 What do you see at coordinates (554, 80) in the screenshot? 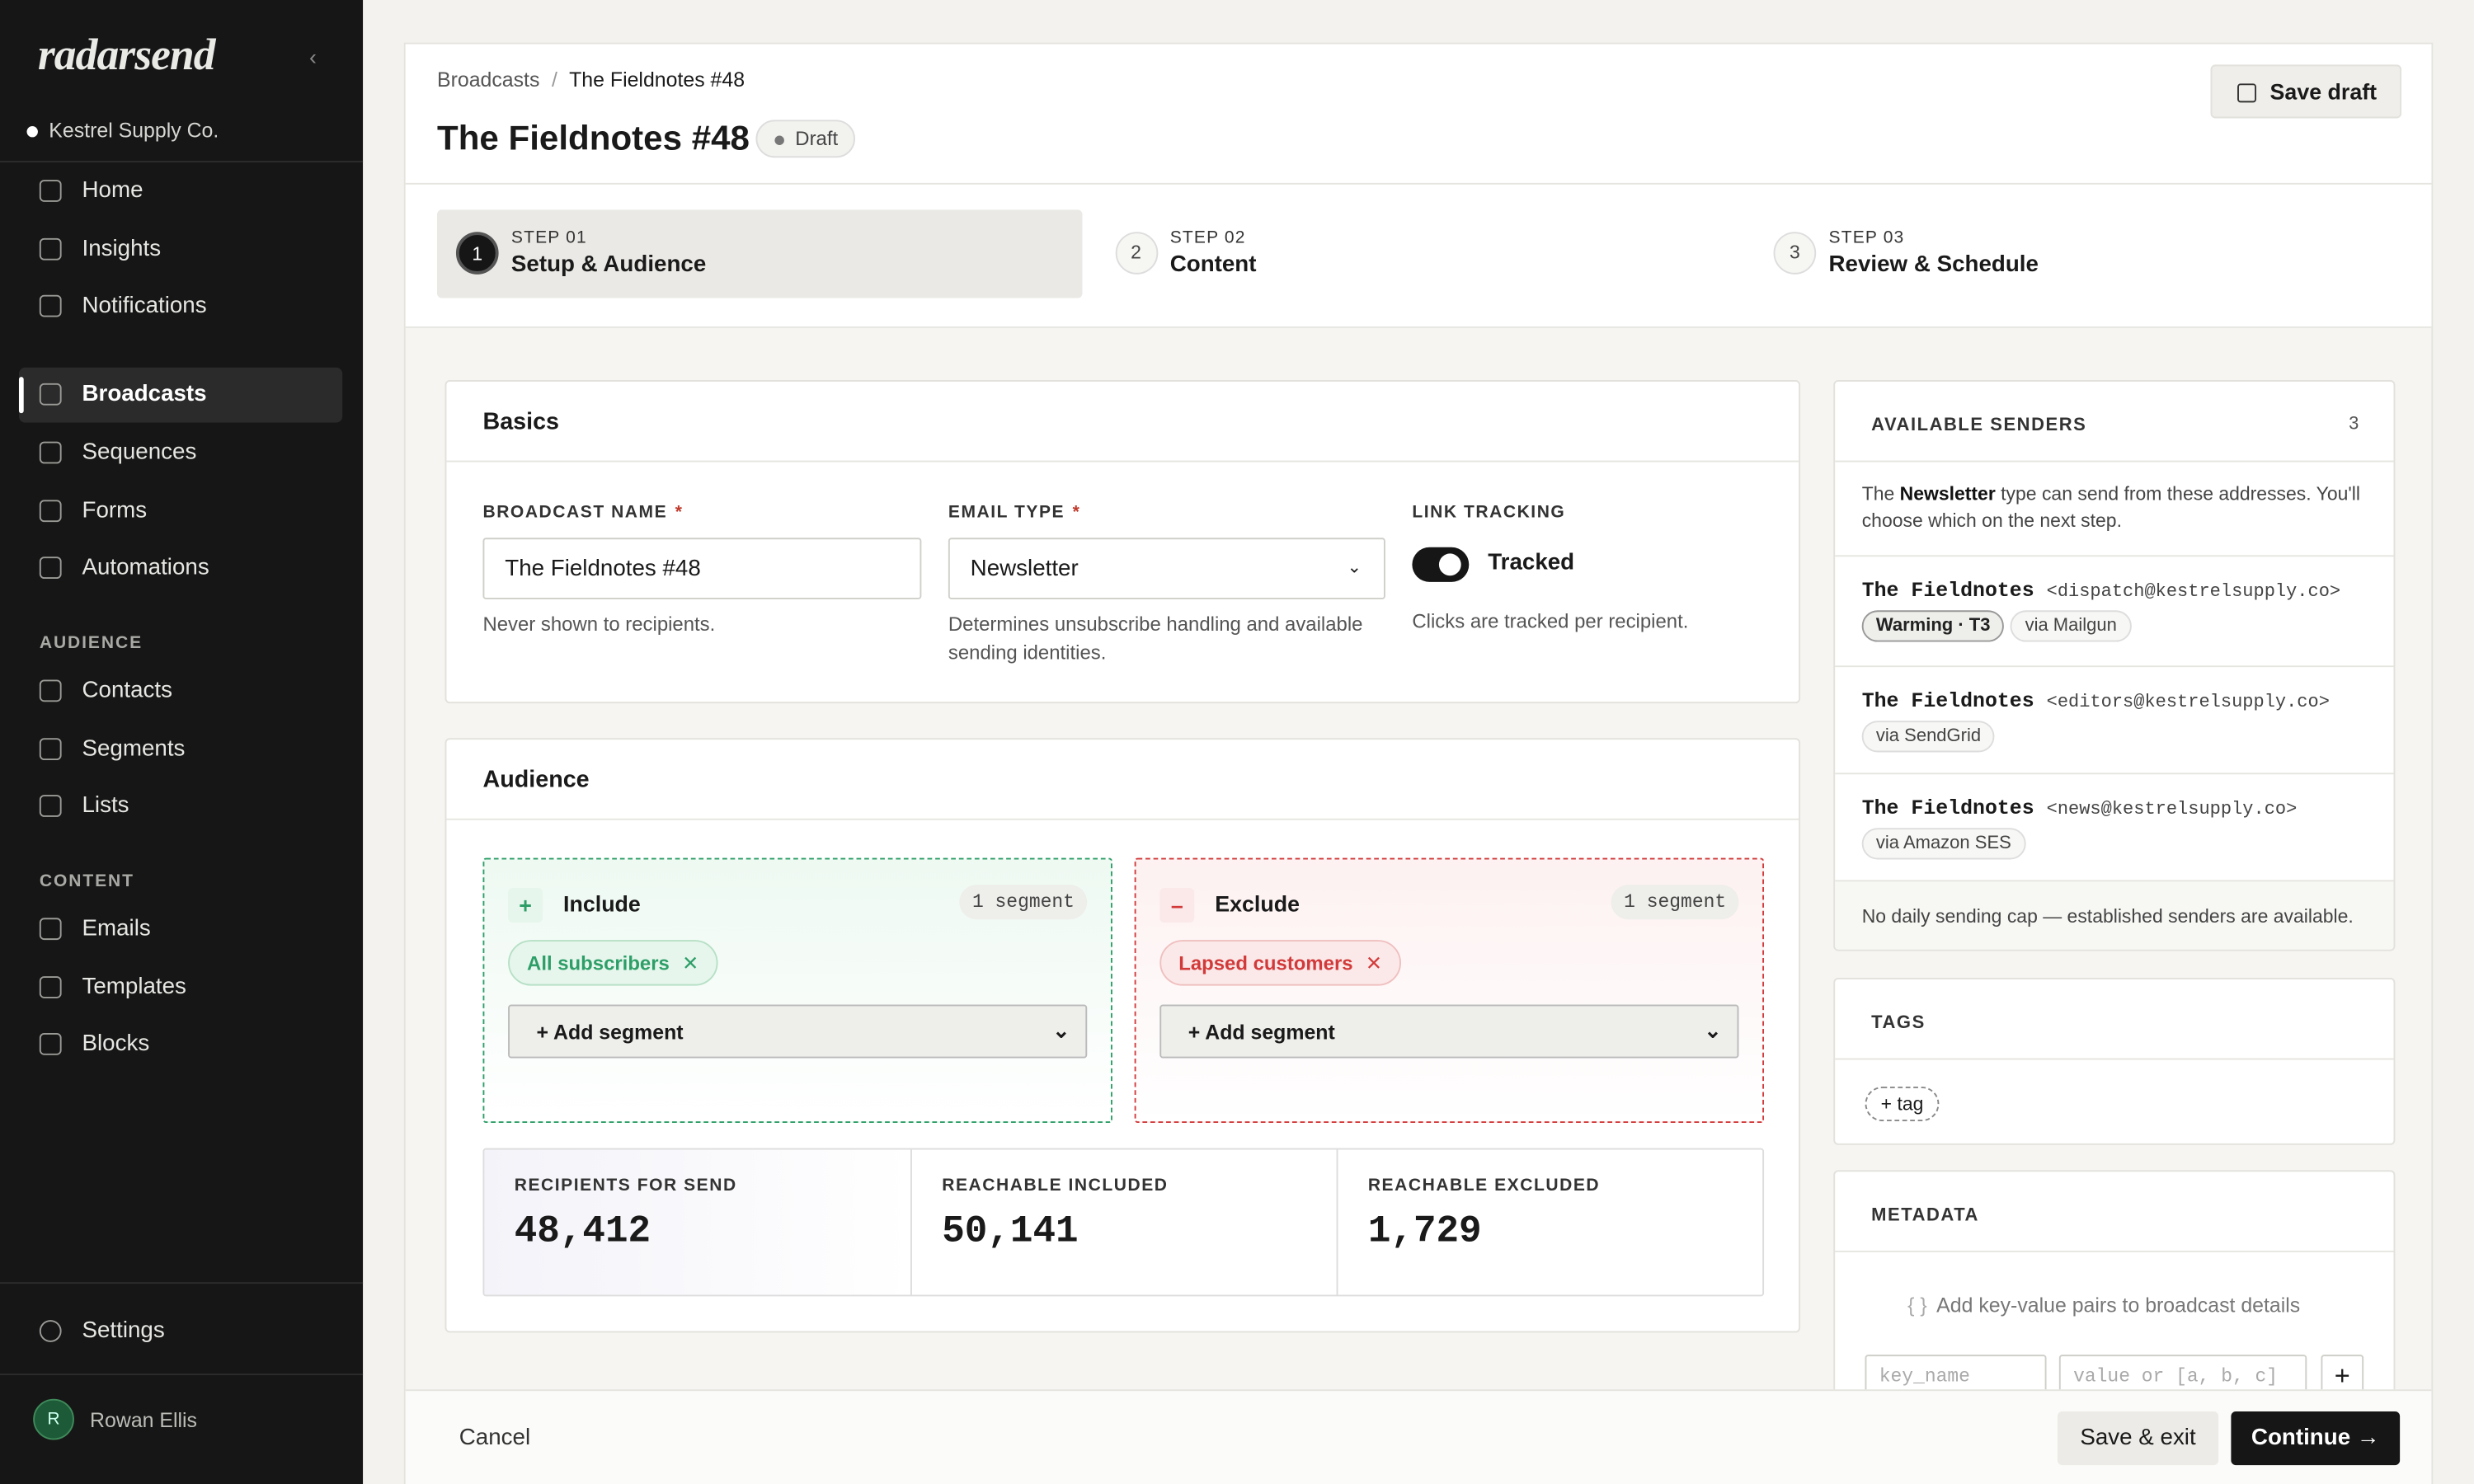
I see `breadcrumb-sep: /` at bounding box center [554, 80].